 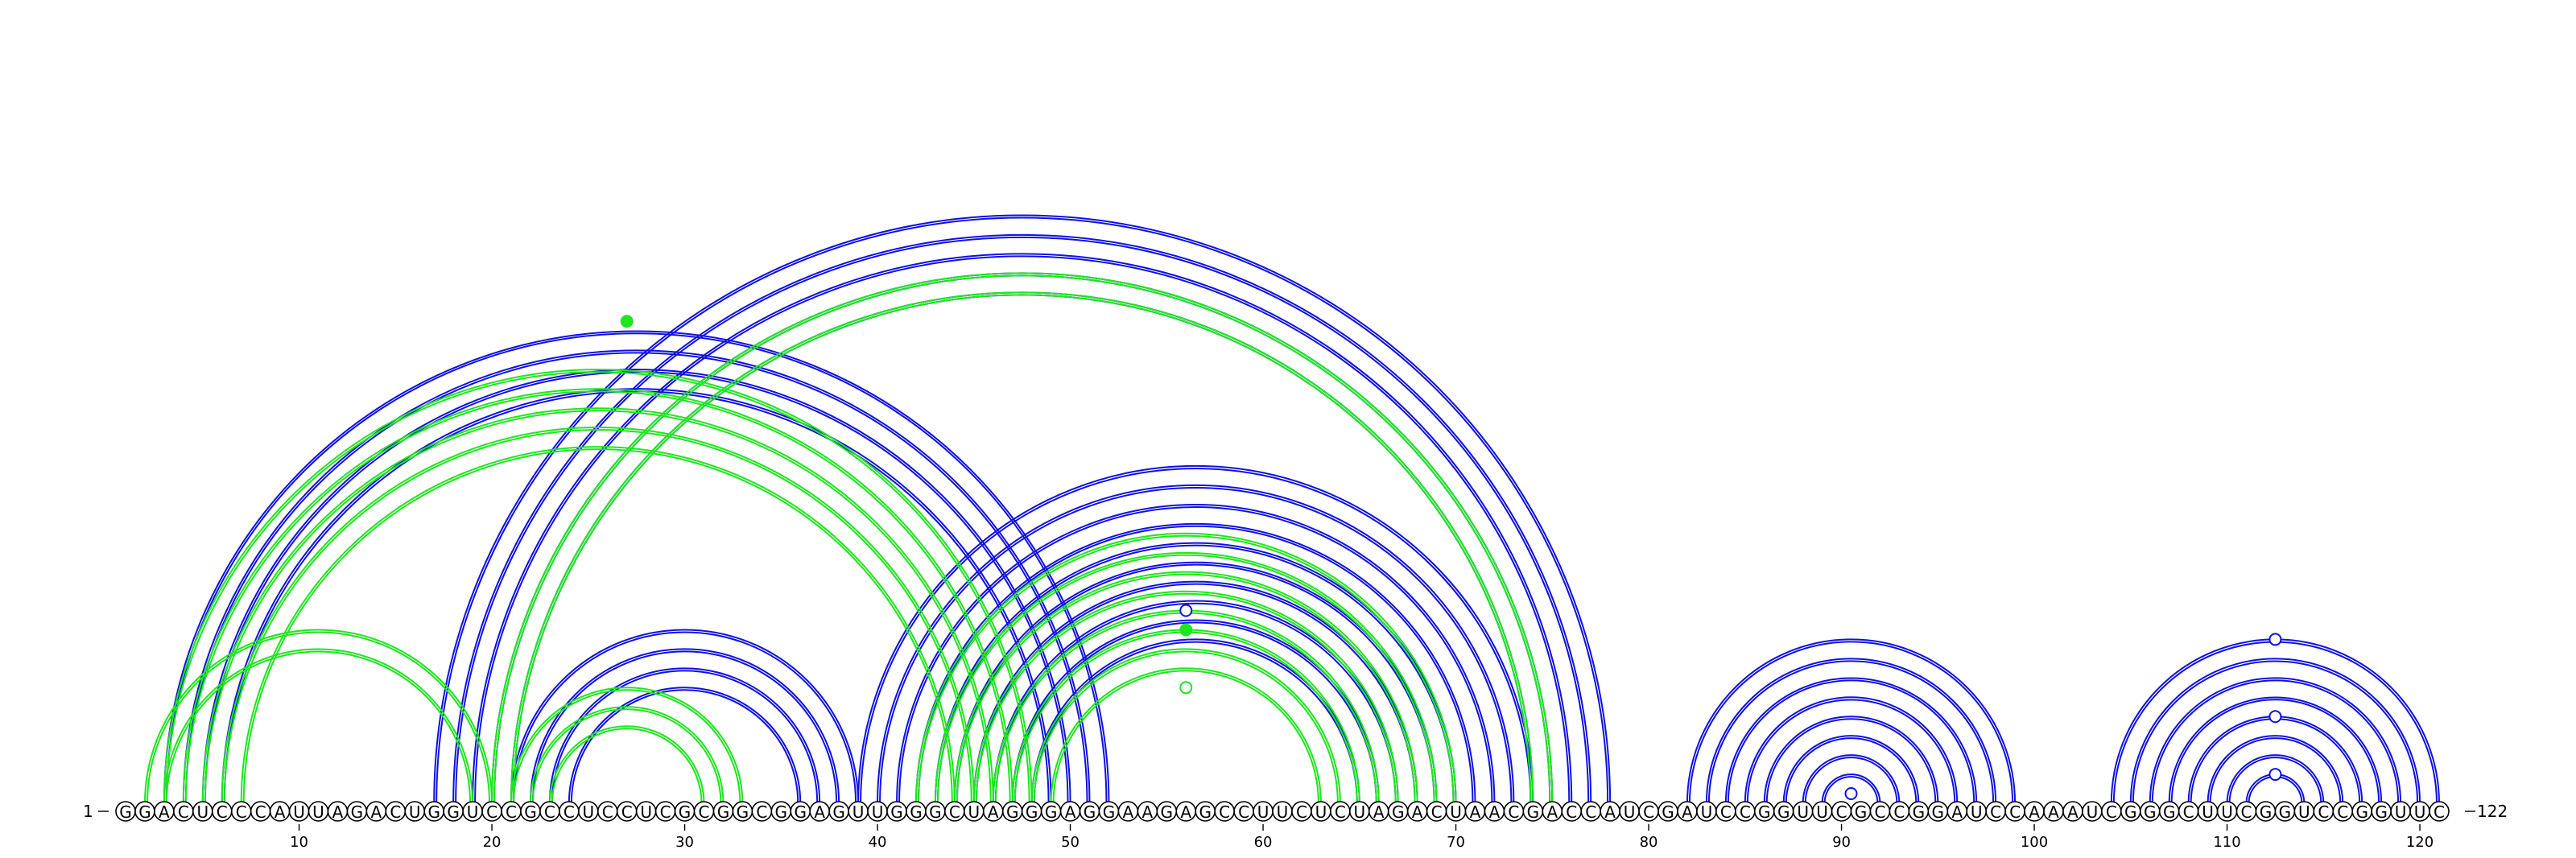 What do you see at coordinates (1919, 812) in the screenshot?
I see `nucleotide-94: G` at bounding box center [1919, 812].